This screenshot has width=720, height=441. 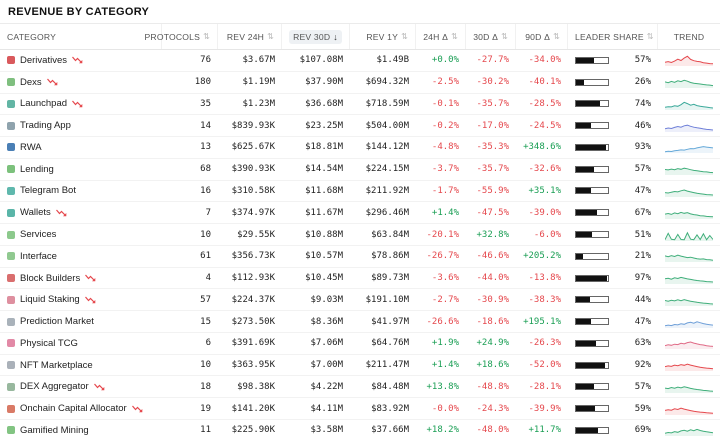 What do you see at coordinates (81, 408) in the screenshot?
I see `category-cell: Onchain Capital Allocator` at bounding box center [81, 408].